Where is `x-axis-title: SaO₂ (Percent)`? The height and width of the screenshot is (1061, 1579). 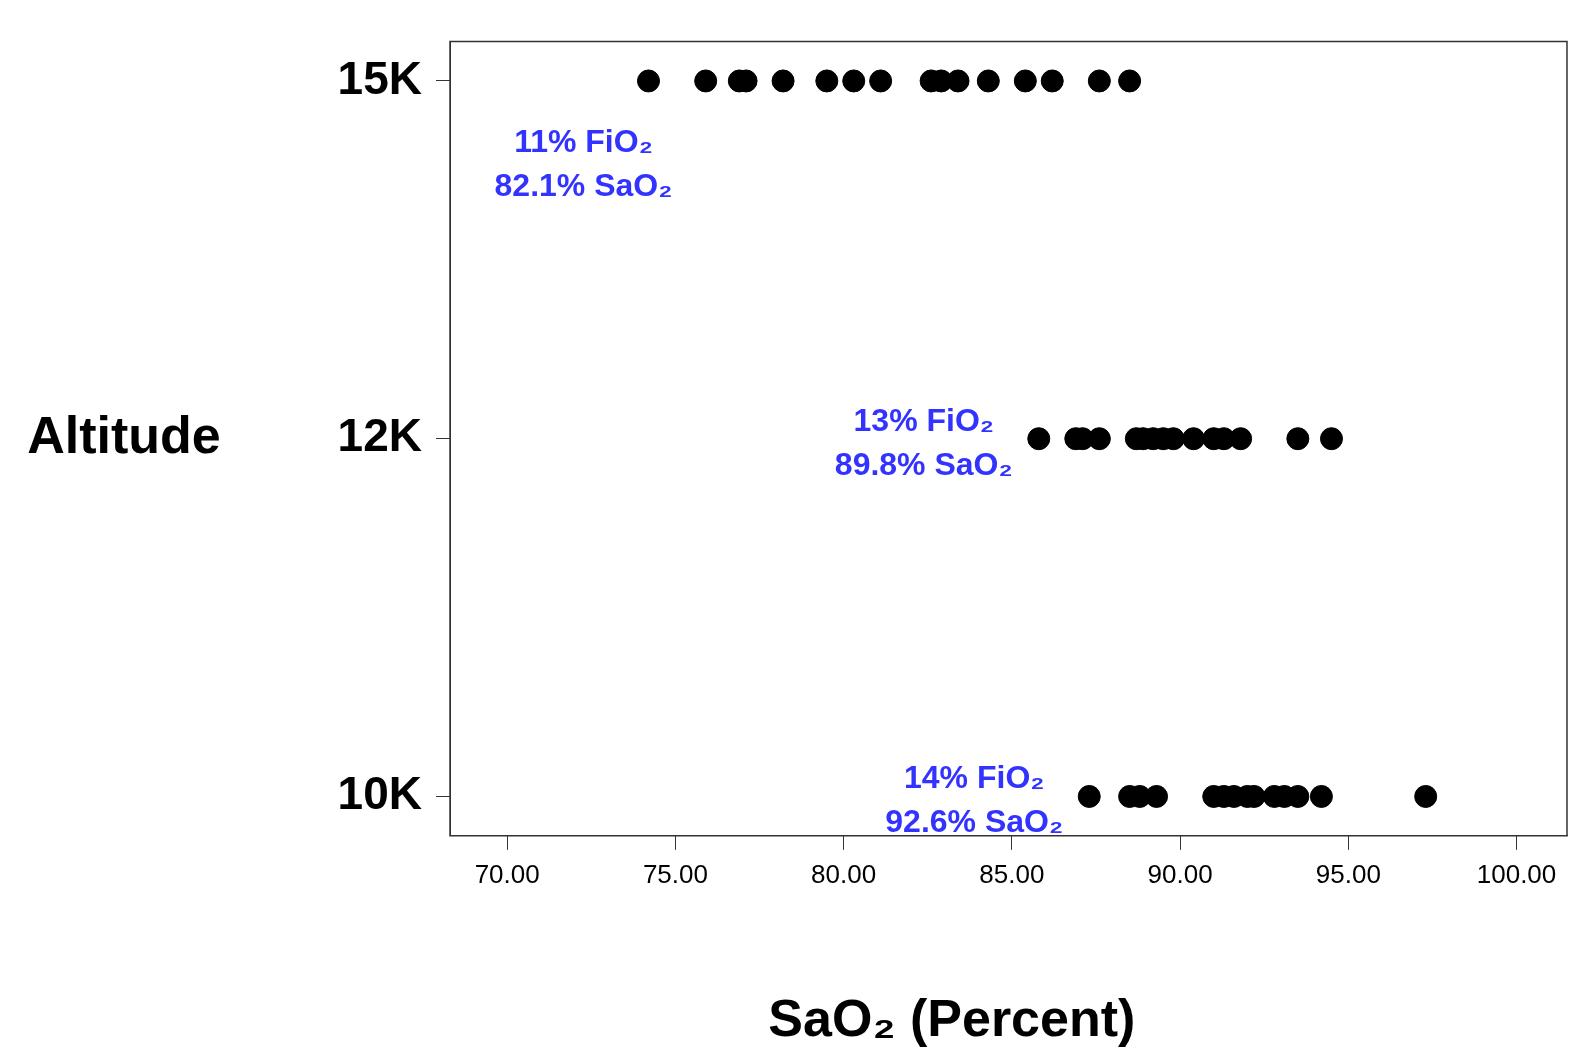
x-axis-title: SaO₂ (Percent) is located at coordinates (952, 1018).